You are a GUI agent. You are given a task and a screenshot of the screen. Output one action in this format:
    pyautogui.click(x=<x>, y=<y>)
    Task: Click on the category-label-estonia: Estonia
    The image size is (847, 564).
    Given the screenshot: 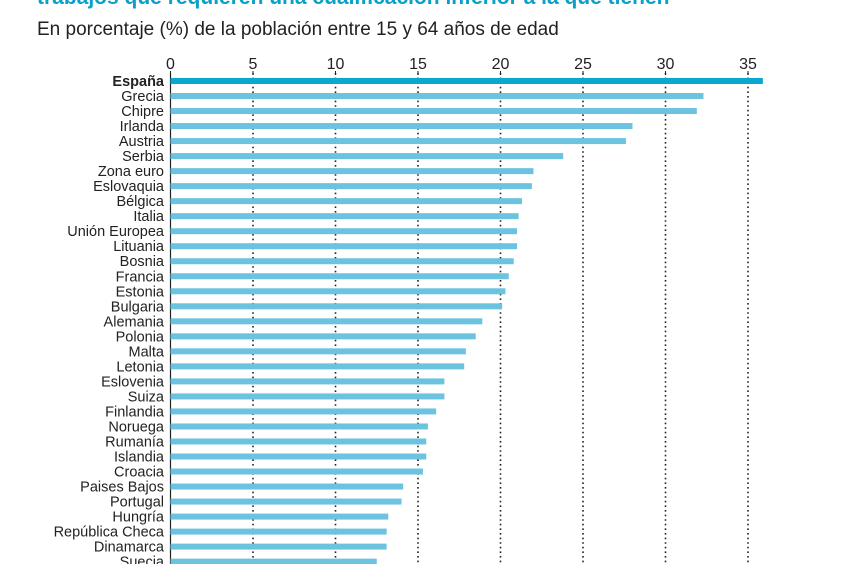 What is the action you would take?
    pyautogui.click(x=140, y=292)
    